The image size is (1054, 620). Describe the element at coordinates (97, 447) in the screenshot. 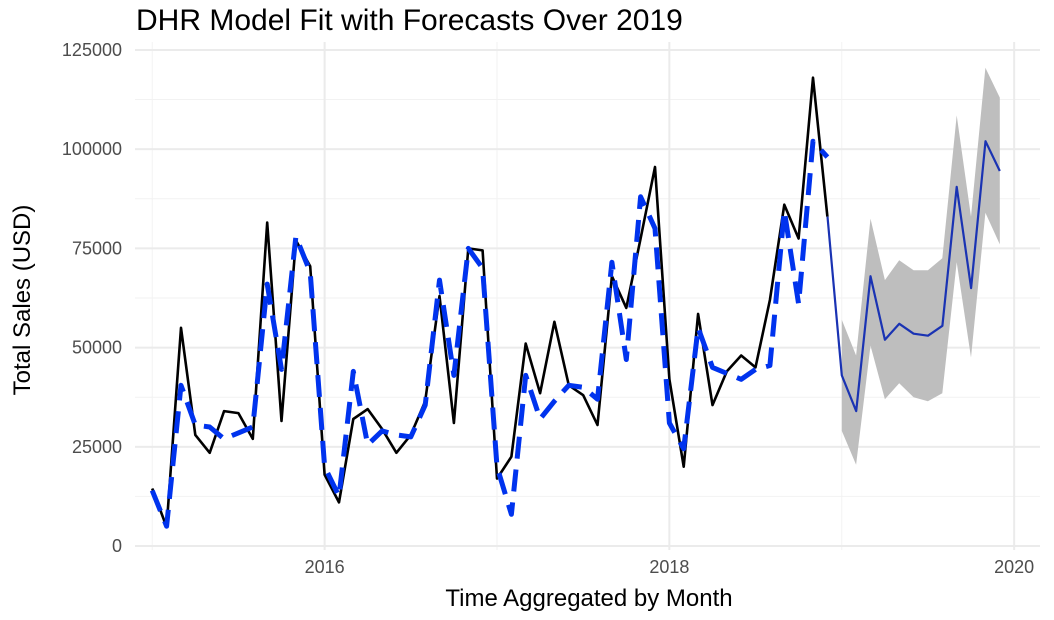

I see `y-tick-label: 25000` at that location.